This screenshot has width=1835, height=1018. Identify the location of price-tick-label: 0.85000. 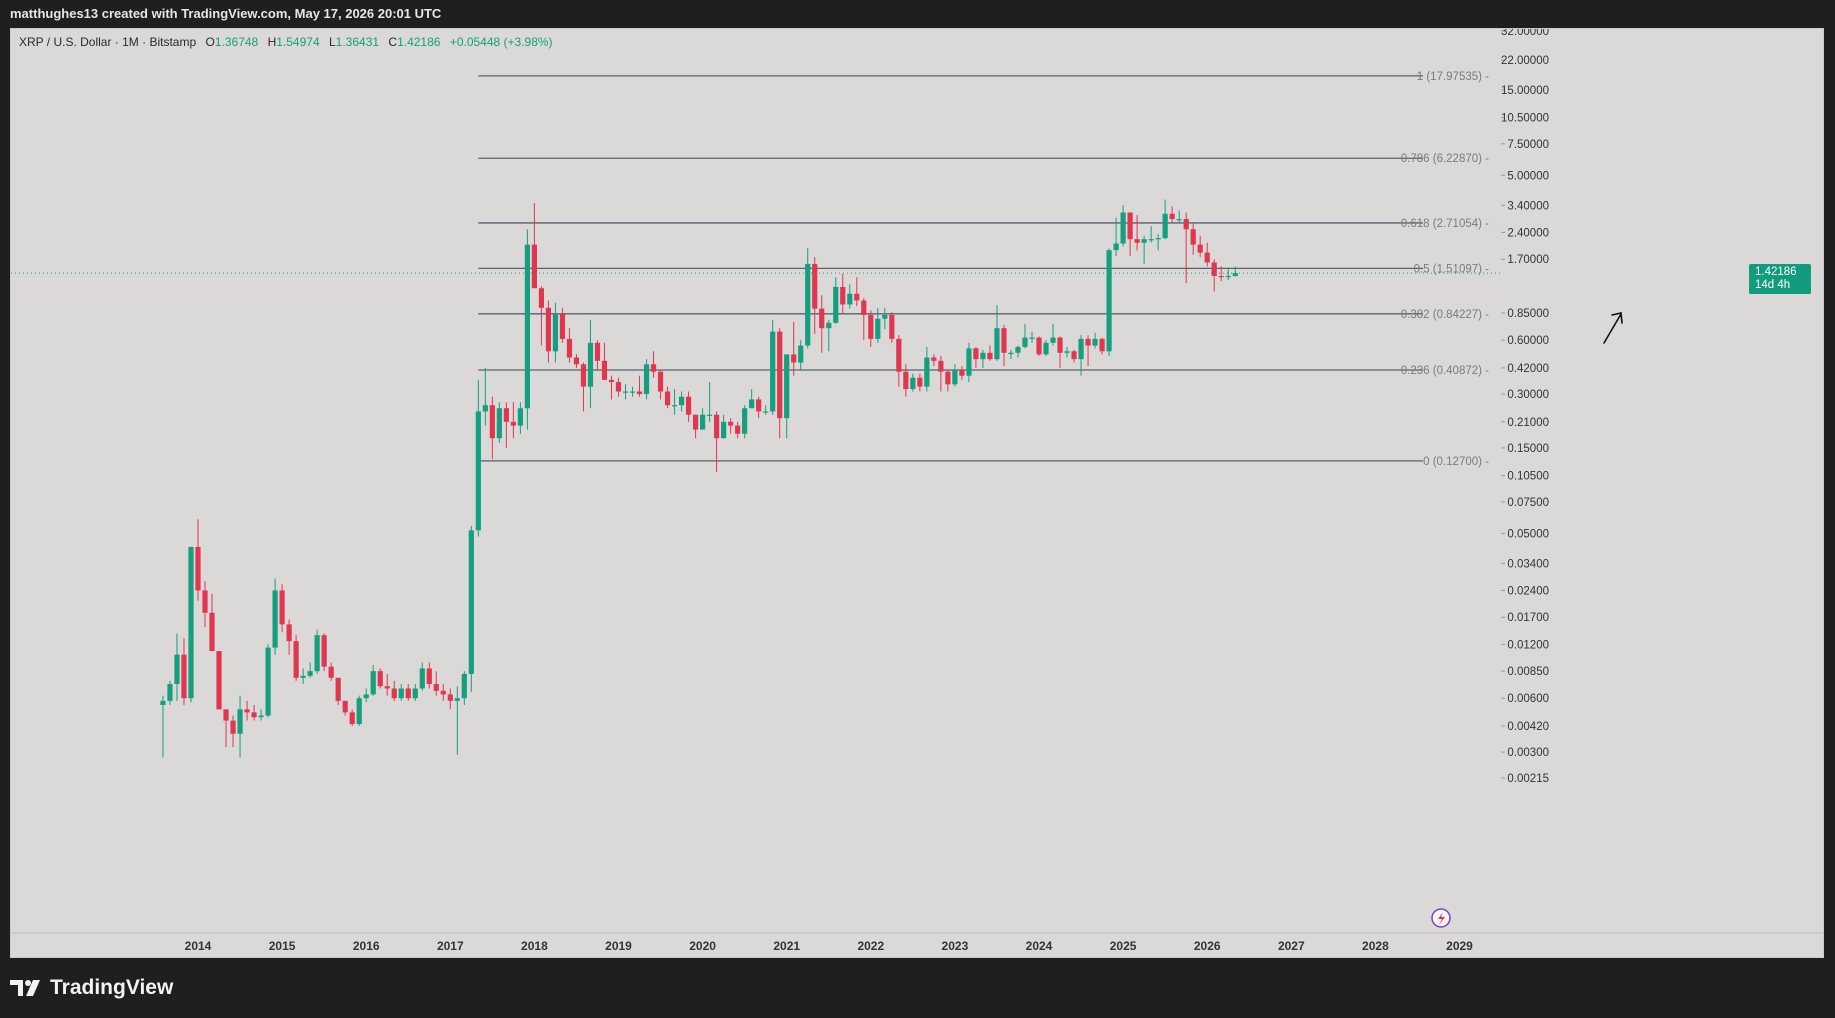
(1528, 314).